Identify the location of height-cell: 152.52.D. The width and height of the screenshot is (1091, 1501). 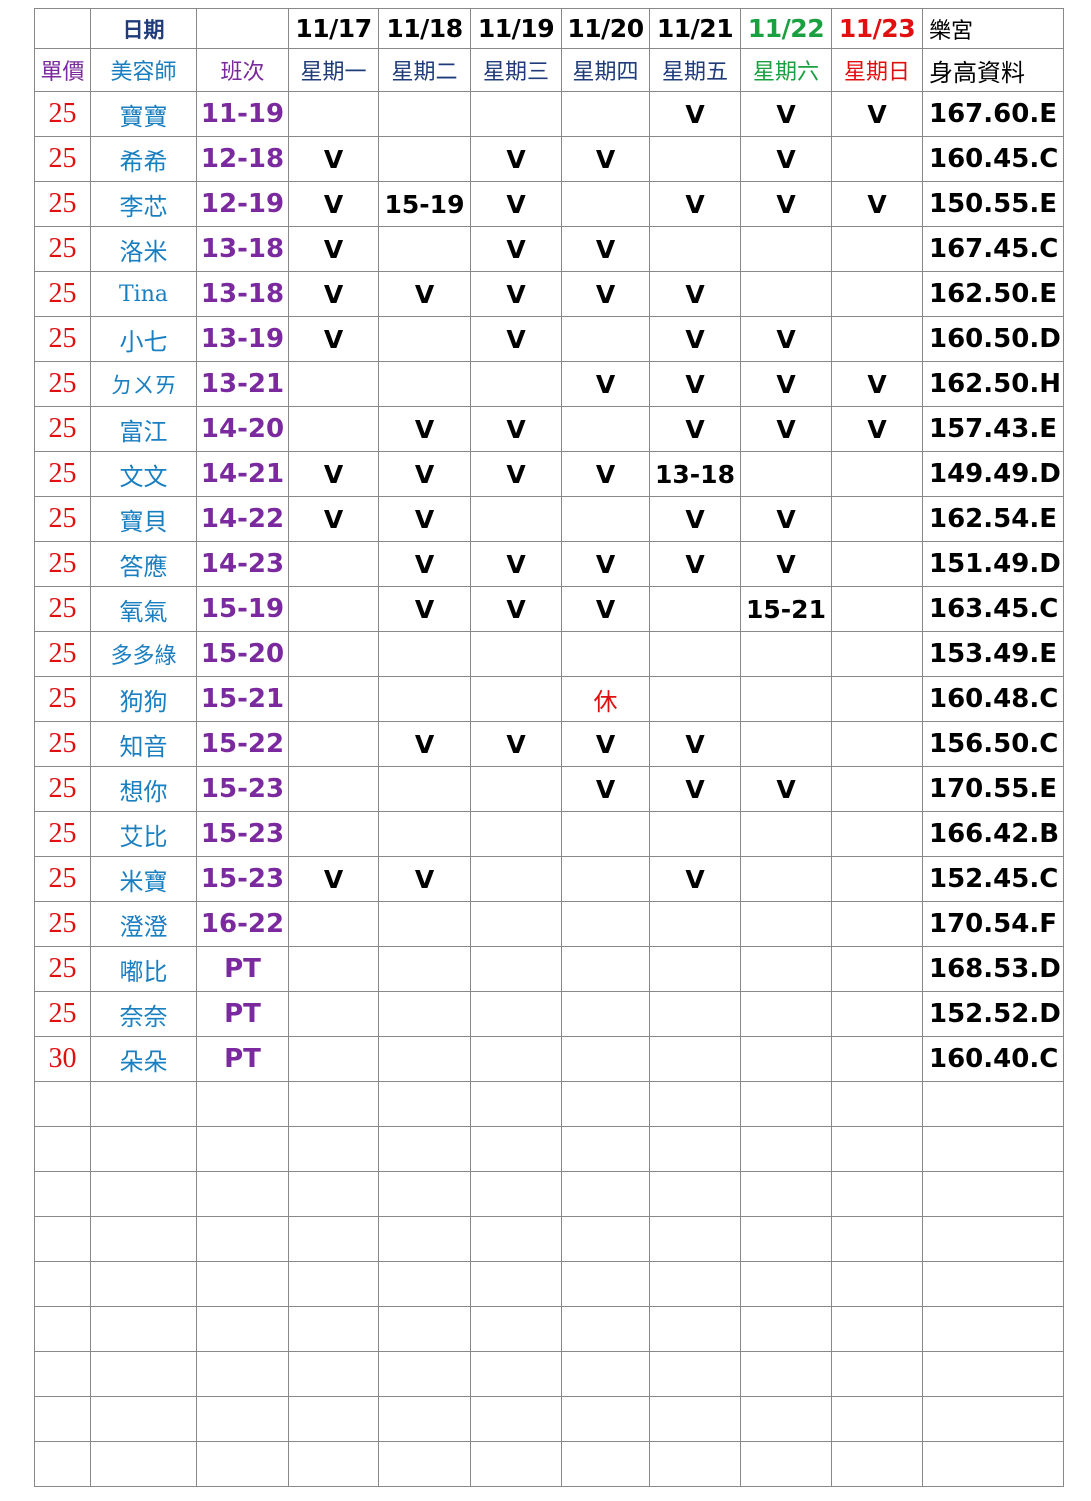
(993, 1014).